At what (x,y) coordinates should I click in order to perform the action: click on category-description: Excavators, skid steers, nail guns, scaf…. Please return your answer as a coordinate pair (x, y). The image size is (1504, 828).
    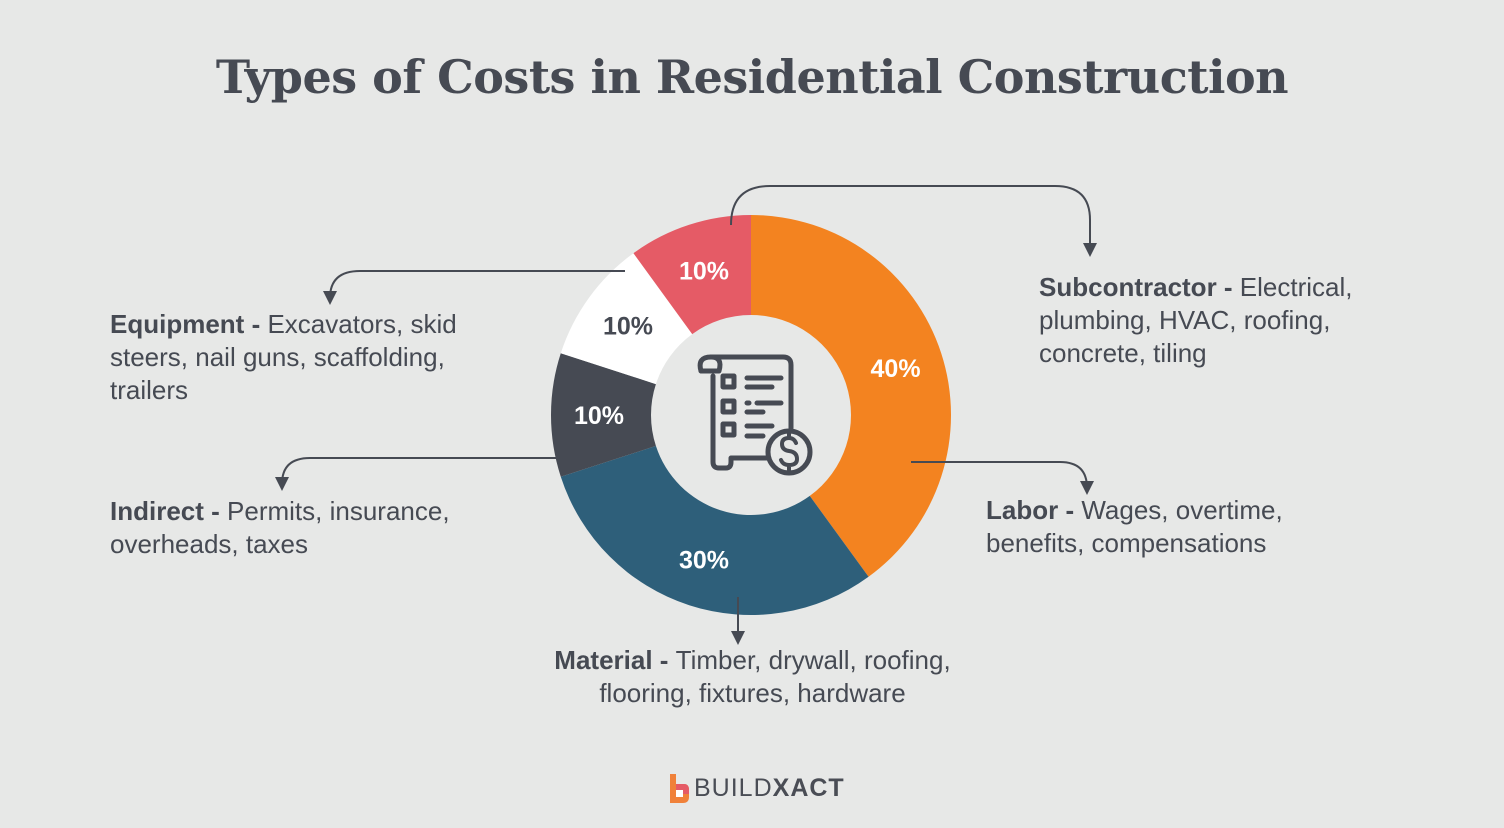
    Looking at the image, I should click on (283, 357).